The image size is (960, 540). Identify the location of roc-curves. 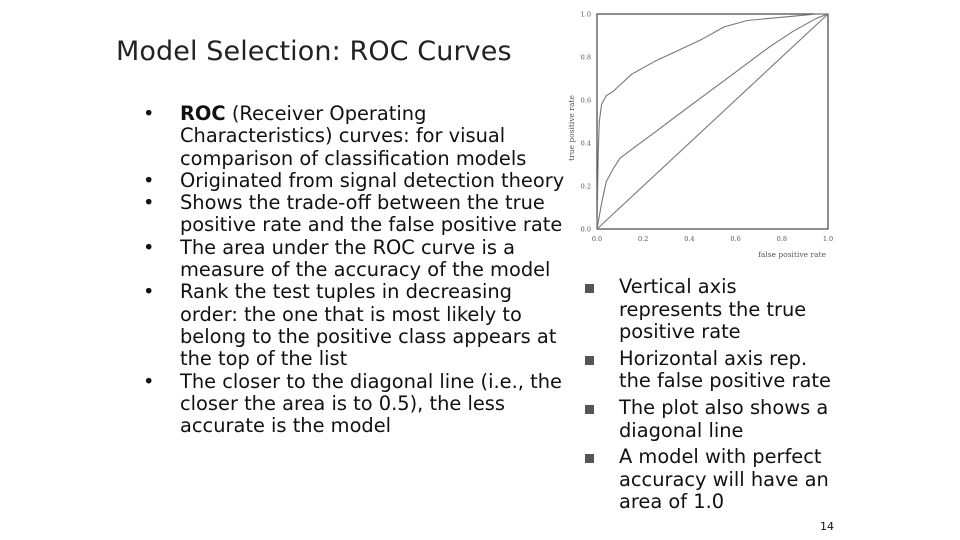
(712, 121).